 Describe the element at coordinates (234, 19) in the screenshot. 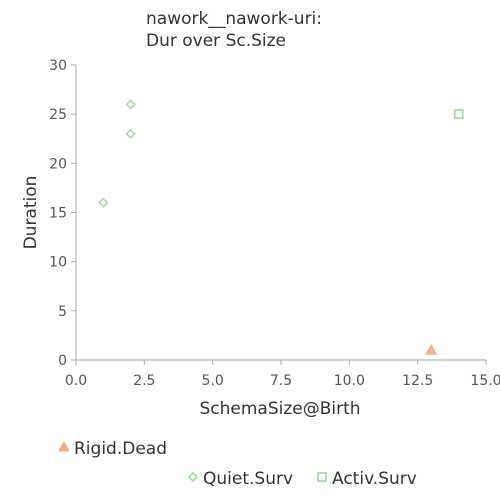

I see `chart-title: nawork__nawork-uri:` at that location.